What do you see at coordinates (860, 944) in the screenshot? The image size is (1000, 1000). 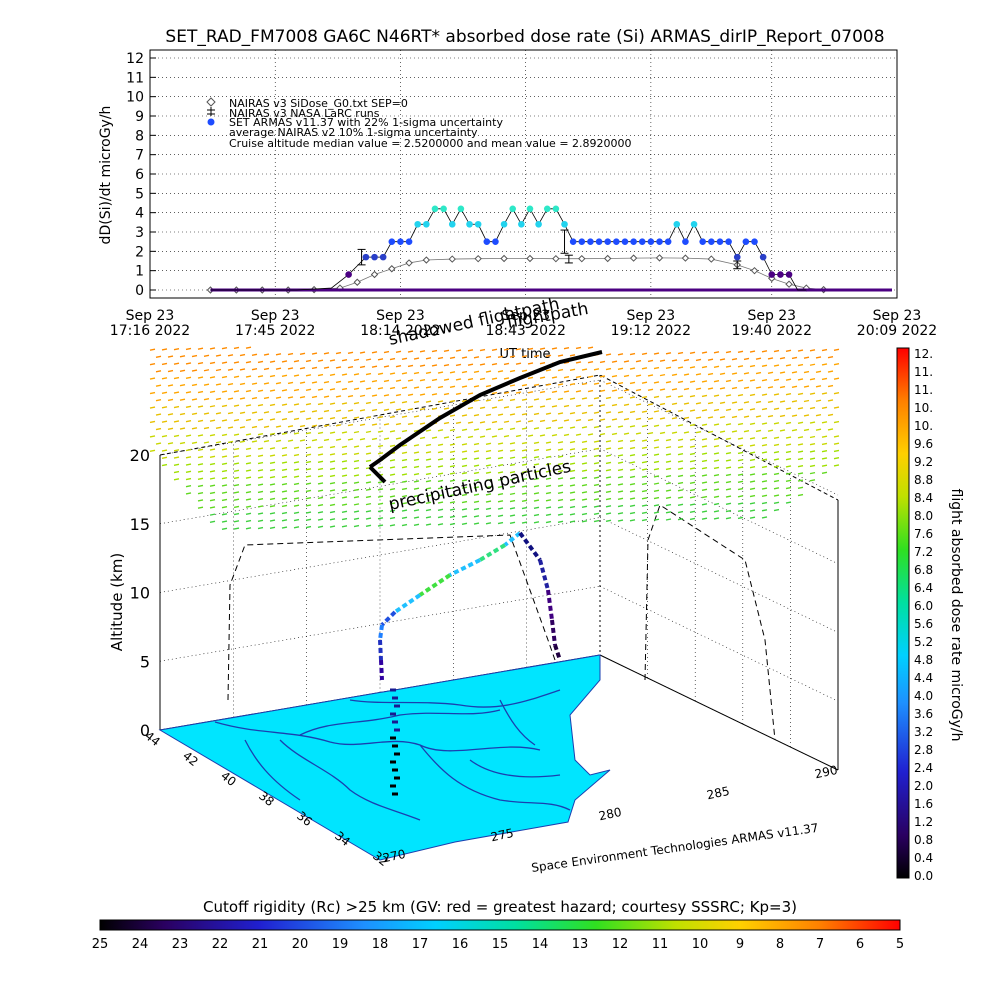 I see `colorbar-tick-label: 6` at bounding box center [860, 944].